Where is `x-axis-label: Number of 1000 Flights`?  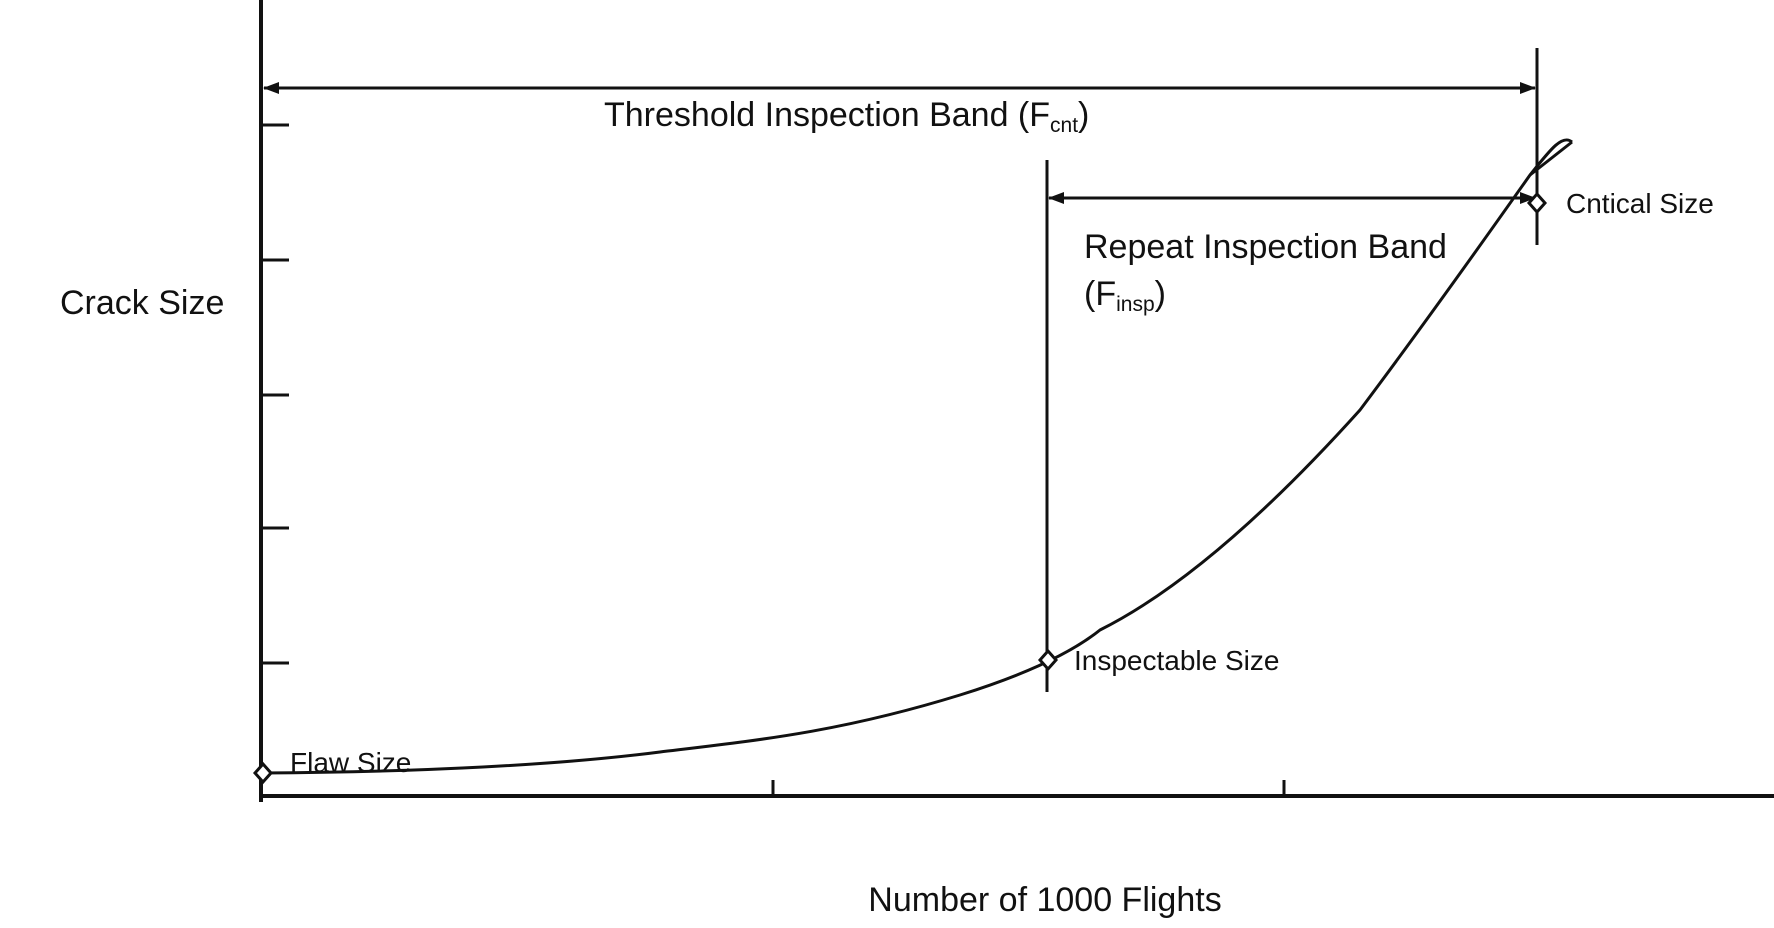 x-axis-label: Number of 1000 Flights is located at coordinates (1044, 900).